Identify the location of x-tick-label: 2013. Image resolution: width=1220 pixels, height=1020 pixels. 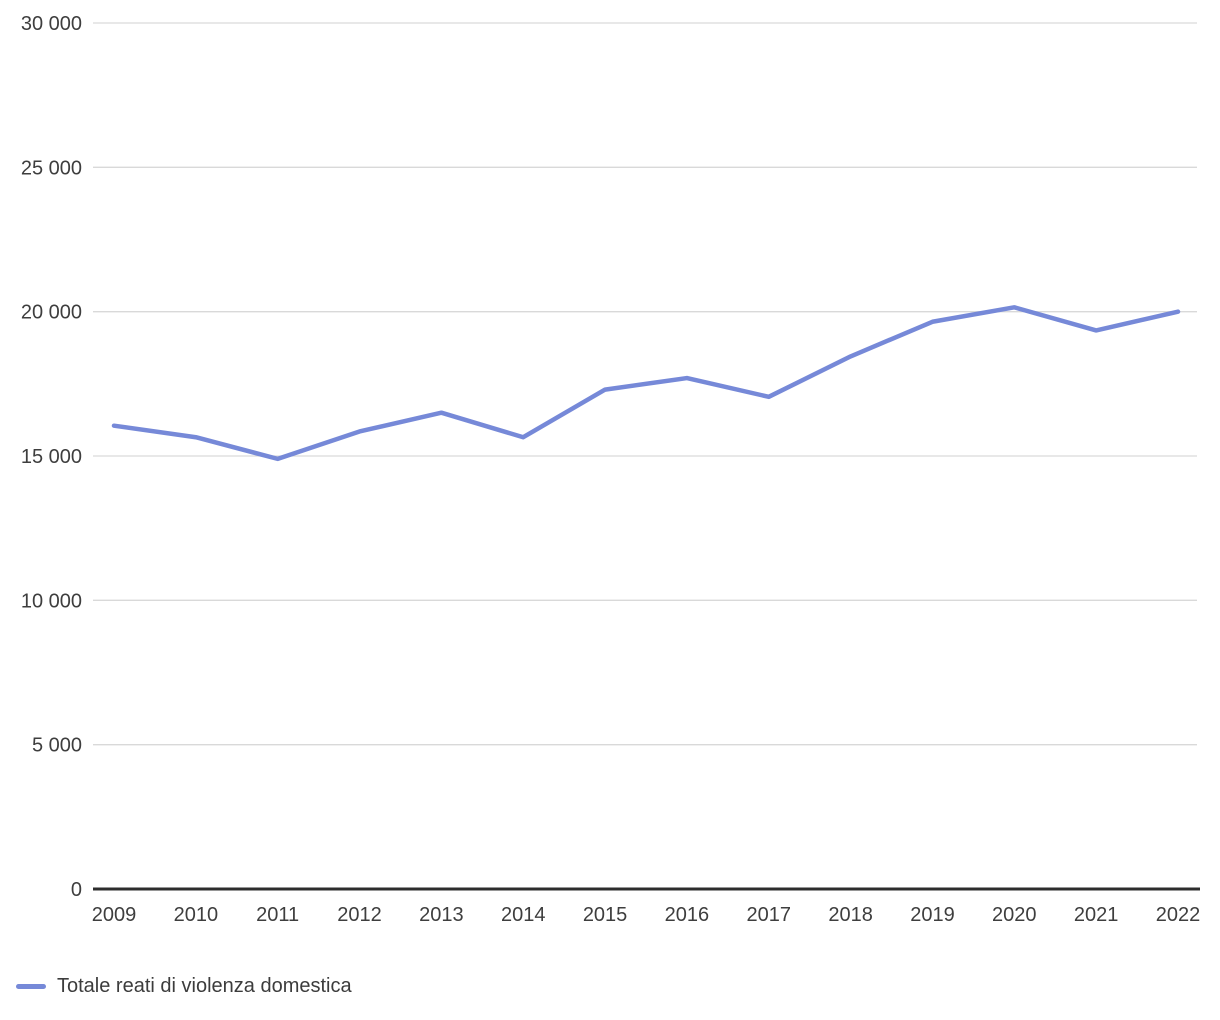
(441, 915).